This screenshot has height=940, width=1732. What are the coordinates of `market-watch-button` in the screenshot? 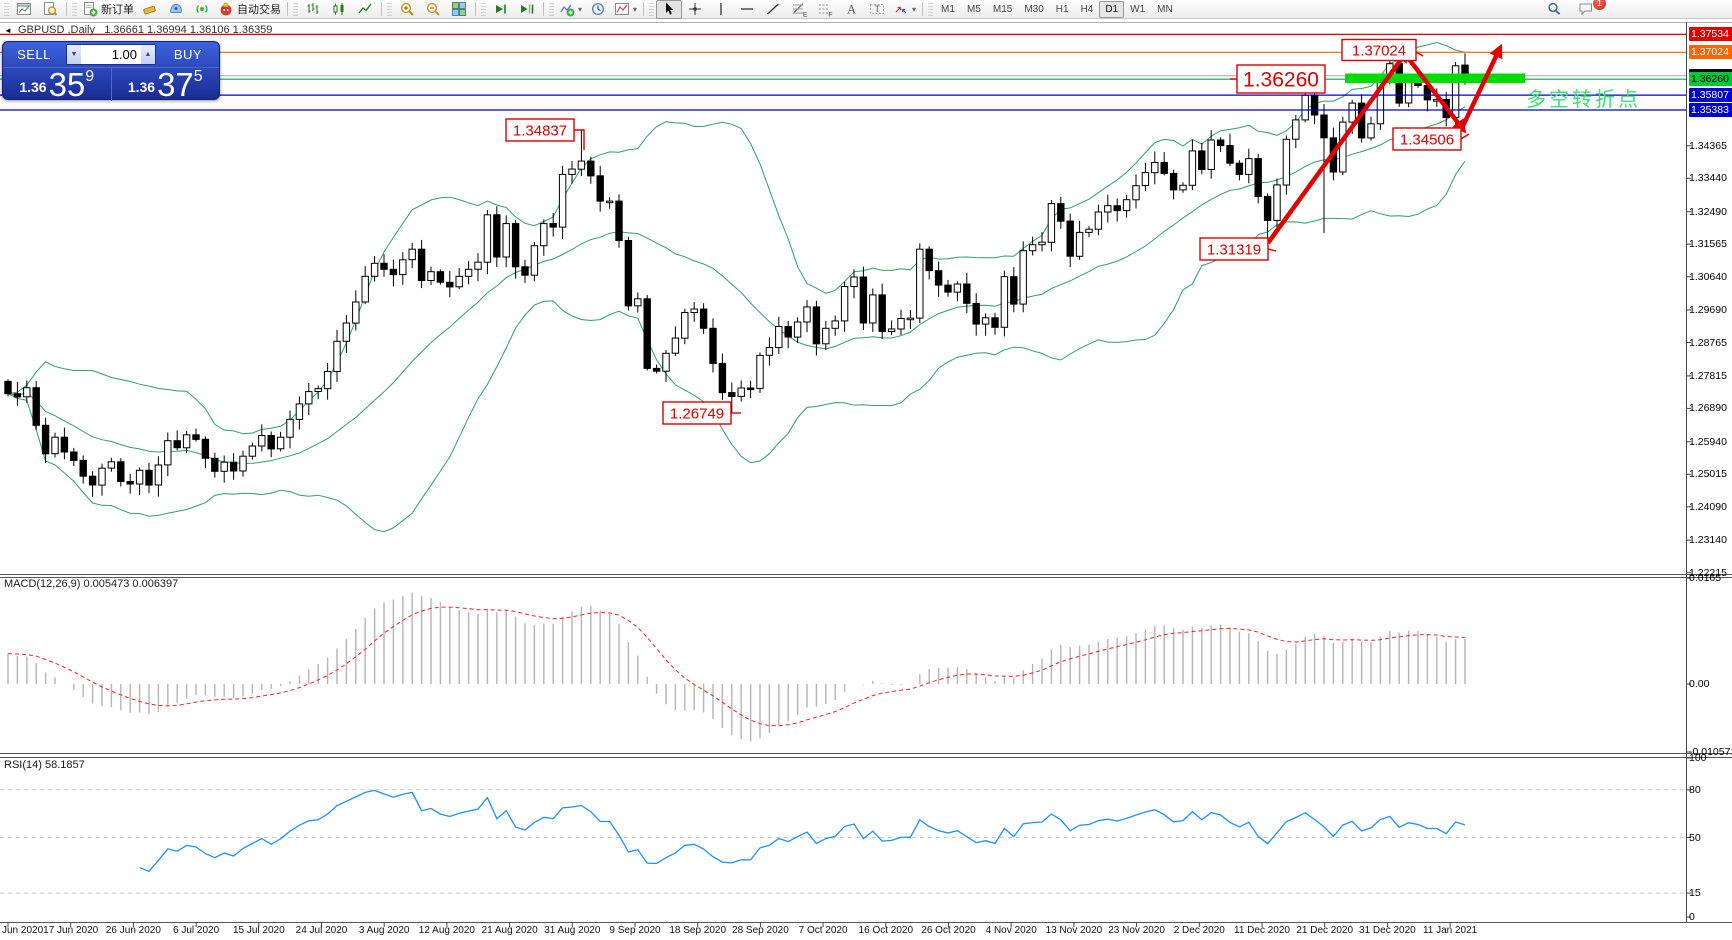 It's located at (50, 9).